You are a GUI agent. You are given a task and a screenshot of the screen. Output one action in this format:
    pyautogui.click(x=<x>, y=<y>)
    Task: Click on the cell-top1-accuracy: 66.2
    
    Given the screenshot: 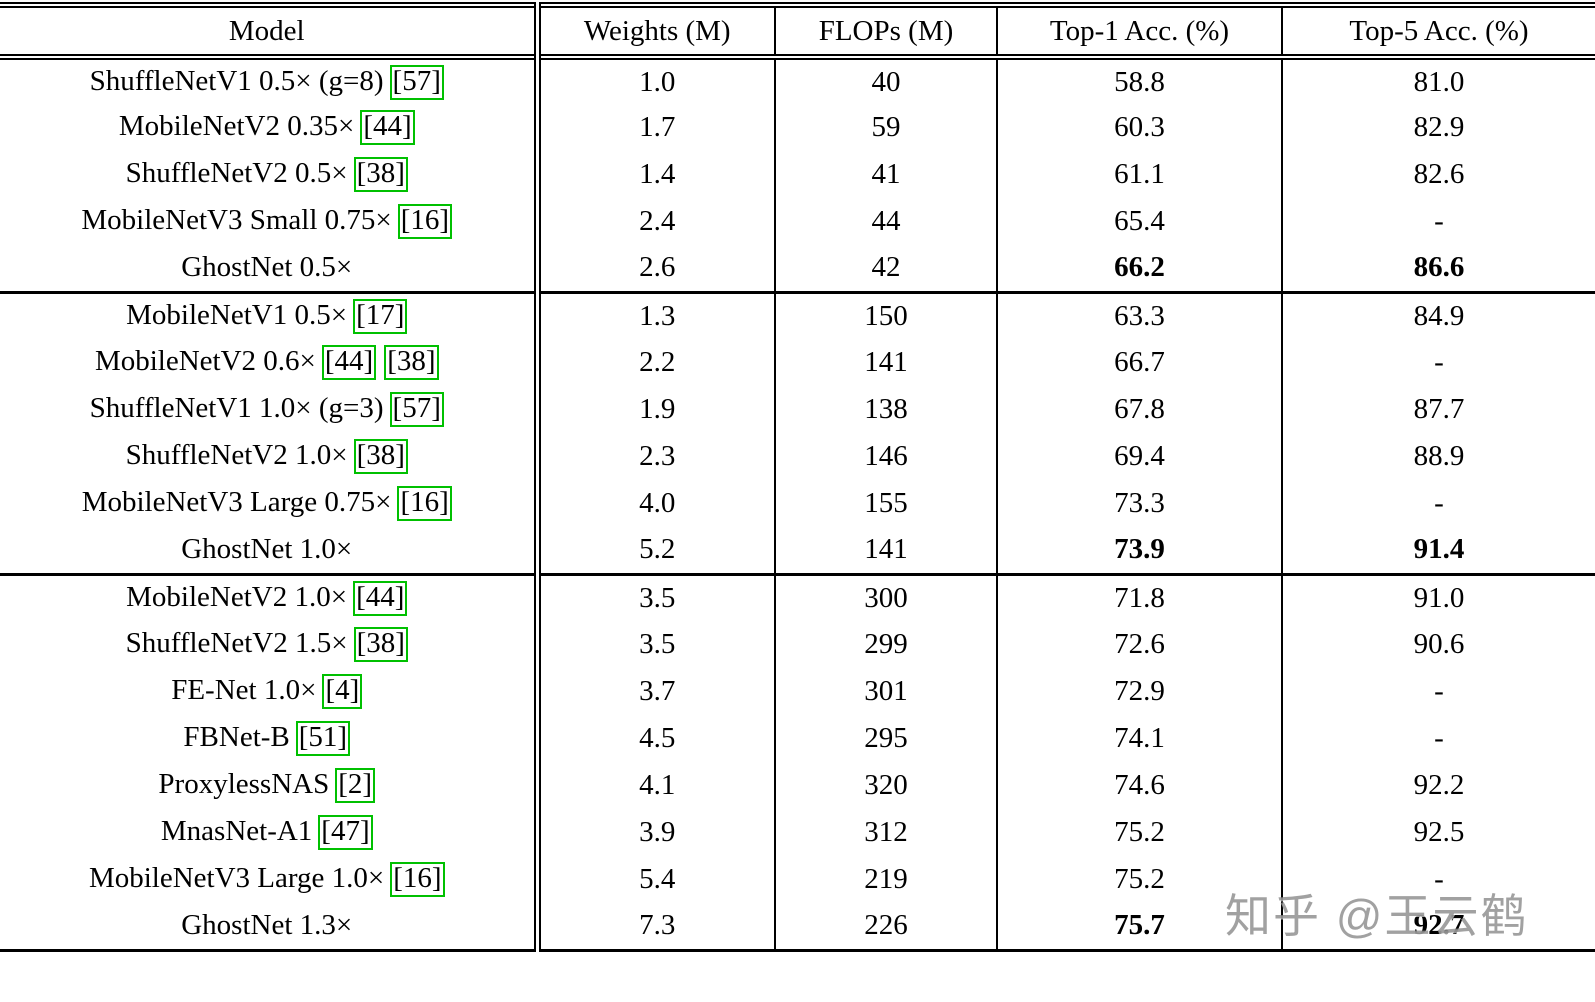 What is the action you would take?
    pyautogui.click(x=1140, y=268)
    